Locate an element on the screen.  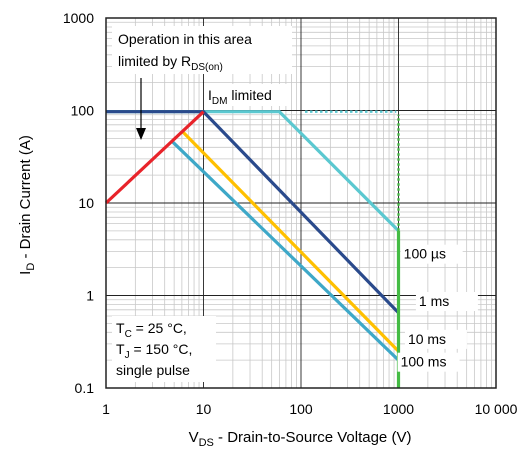
idm-limited-label: IDM limited is located at coordinates (240, 97).